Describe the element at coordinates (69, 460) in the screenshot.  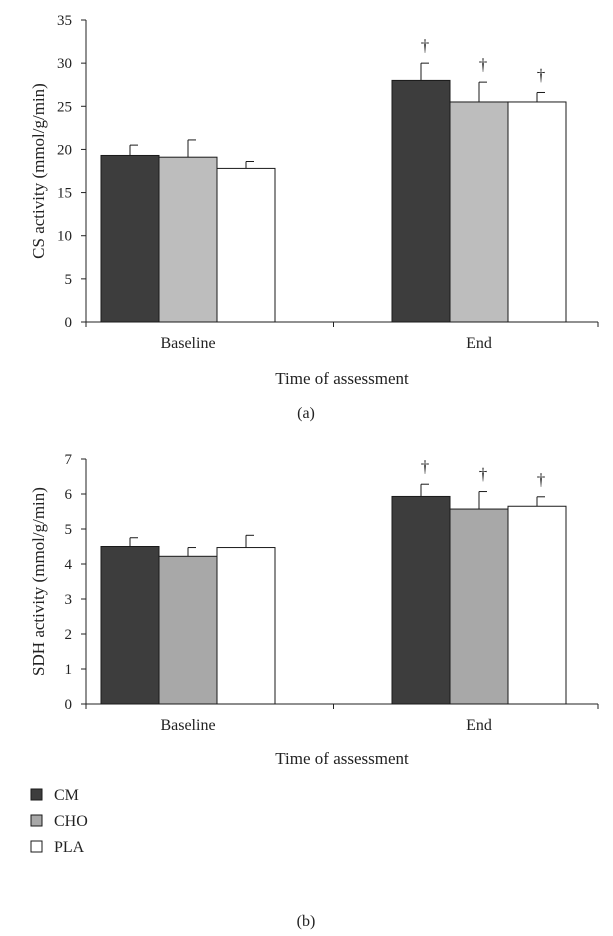
I see `y-tick-label: 7` at that location.